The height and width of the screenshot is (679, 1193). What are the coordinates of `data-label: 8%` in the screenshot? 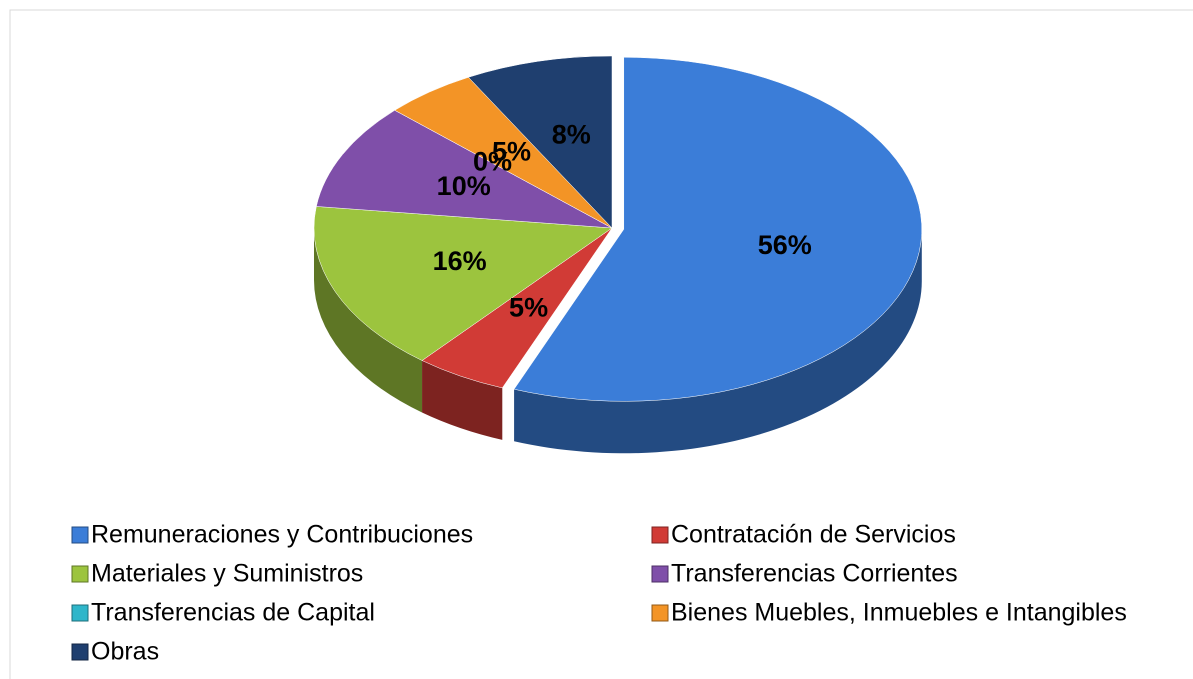 It's located at (571, 134).